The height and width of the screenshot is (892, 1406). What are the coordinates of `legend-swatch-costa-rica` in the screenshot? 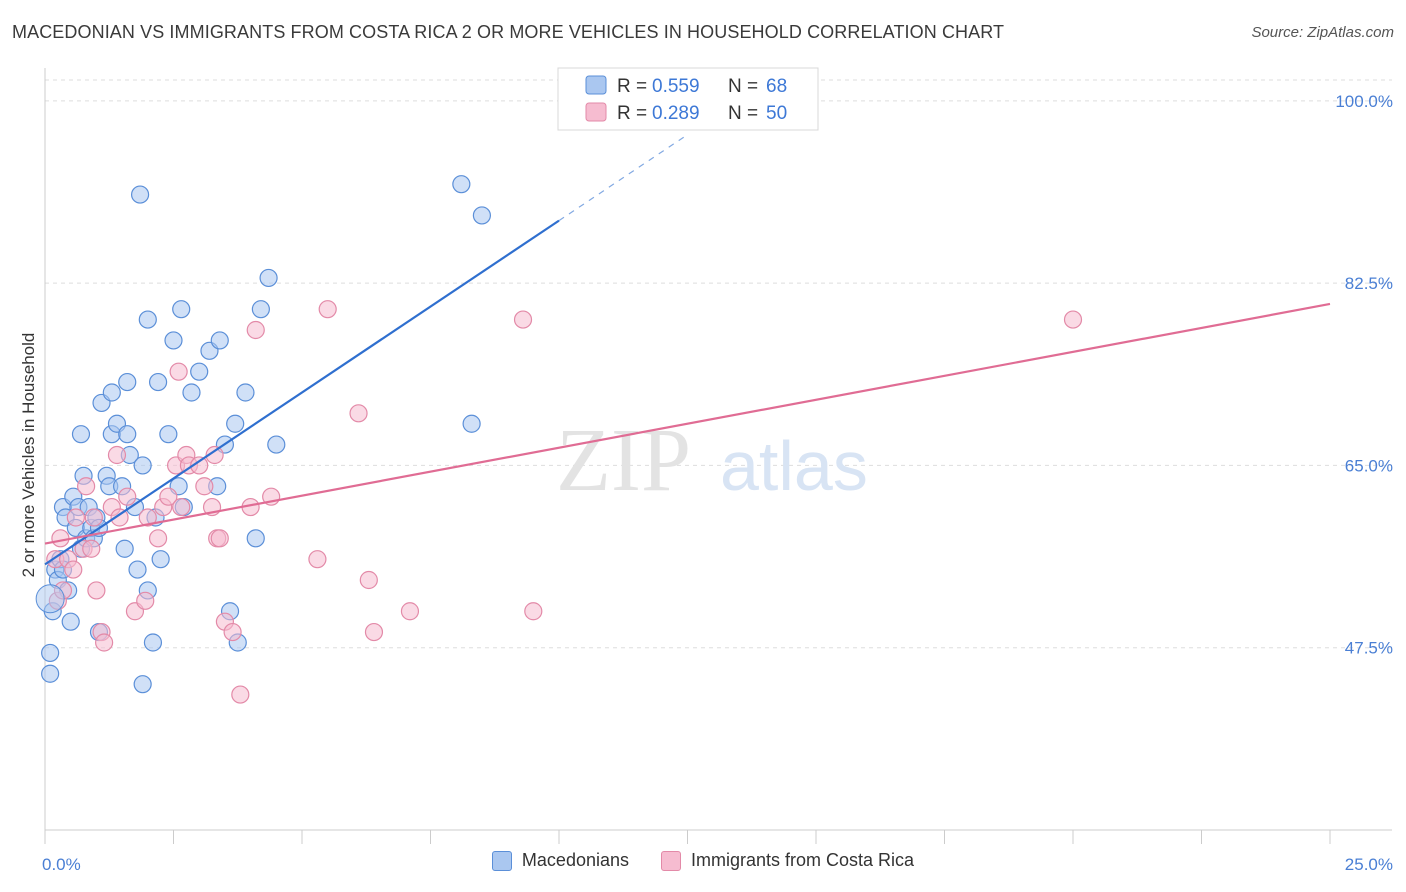 It's located at (596, 112).